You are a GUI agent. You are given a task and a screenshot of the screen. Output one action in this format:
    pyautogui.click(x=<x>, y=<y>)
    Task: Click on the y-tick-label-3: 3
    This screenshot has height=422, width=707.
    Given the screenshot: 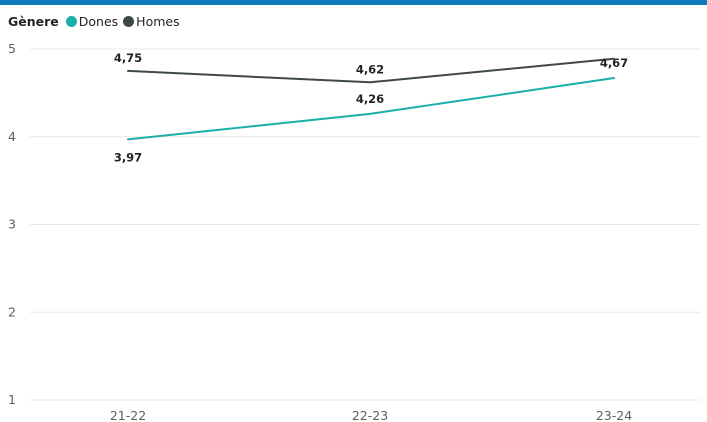 What is the action you would take?
    pyautogui.click(x=12, y=224)
    